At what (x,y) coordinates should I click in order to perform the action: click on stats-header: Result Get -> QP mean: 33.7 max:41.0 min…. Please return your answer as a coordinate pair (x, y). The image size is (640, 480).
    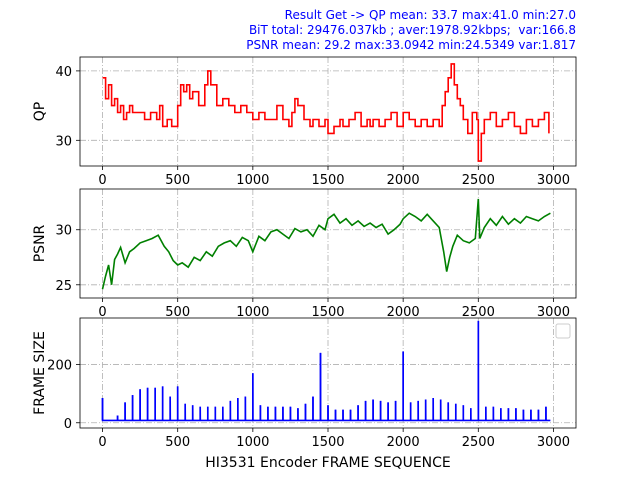
    Looking at the image, I should click on (411, 30).